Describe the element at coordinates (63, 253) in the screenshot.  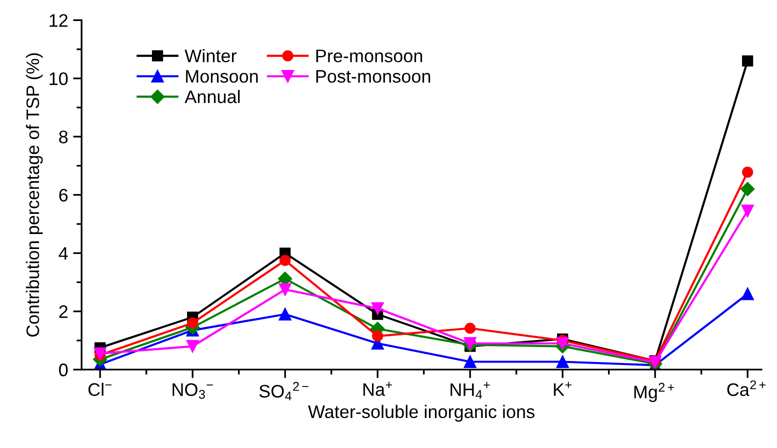
I see `y-tick-label: 4` at that location.